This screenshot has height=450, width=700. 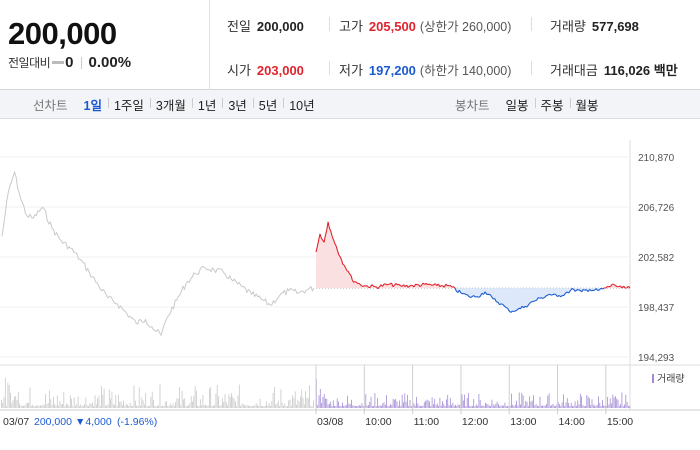 I want to click on change-row: 전일대비 0 0.00%, so click(x=69, y=62).